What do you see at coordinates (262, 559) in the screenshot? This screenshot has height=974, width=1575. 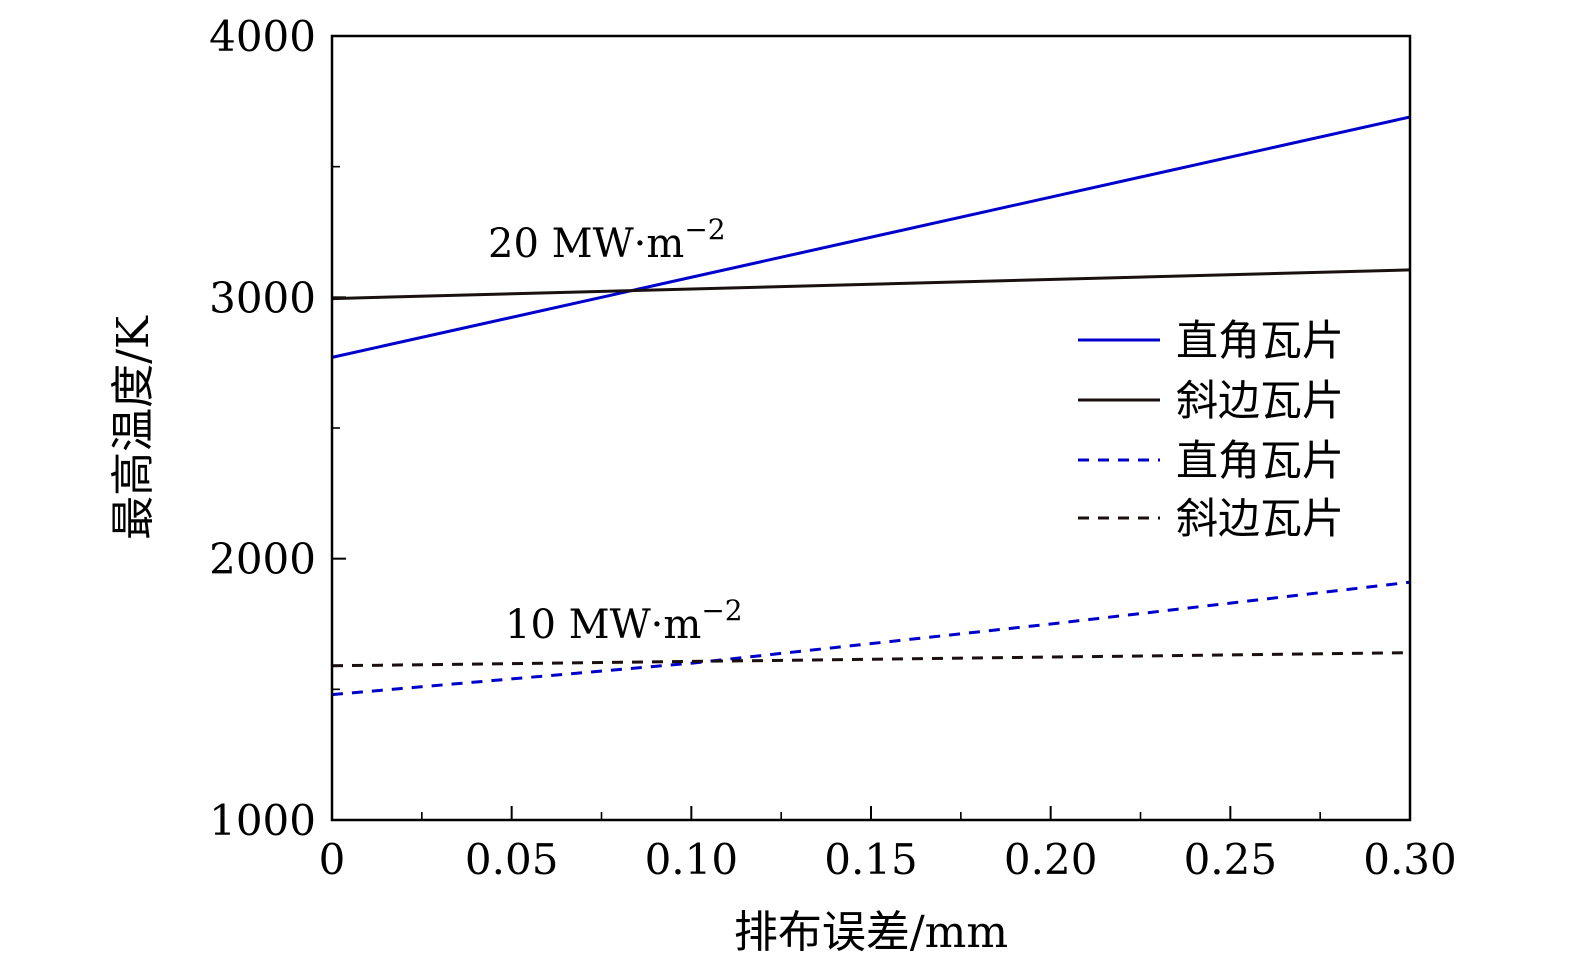 I see `y-tick-label: 2000` at bounding box center [262, 559].